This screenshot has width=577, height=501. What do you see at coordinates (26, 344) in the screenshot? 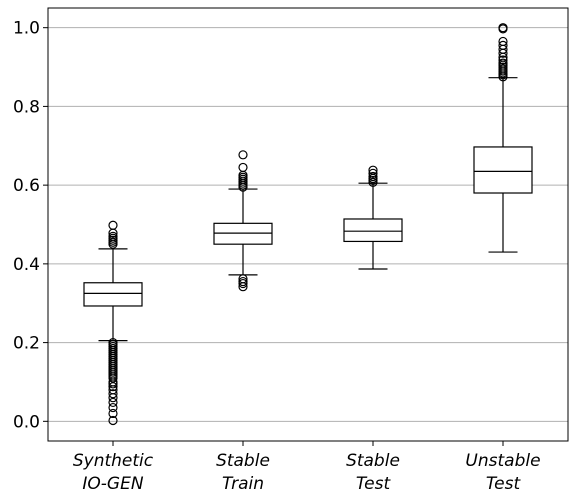
I see `y-tick-label: 0.2` at bounding box center [26, 344].